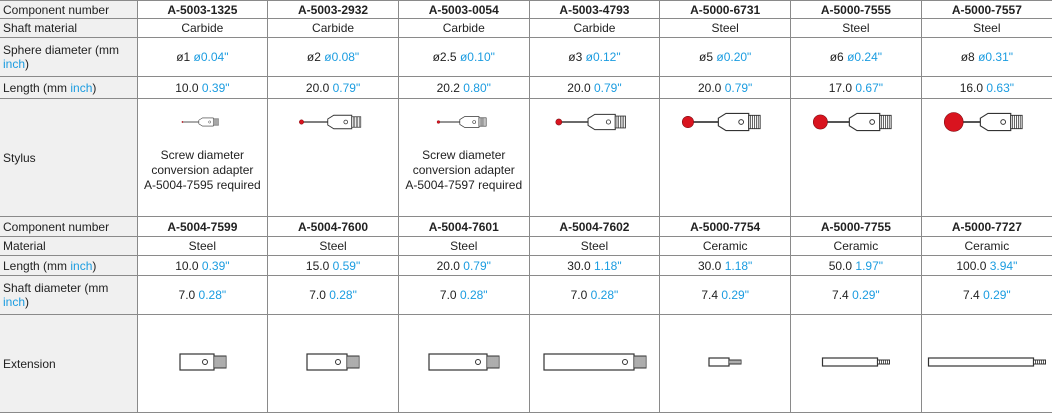 Image resolution: width=1052 pixels, height=413 pixels. Describe the element at coordinates (346, 265) in the screenshot. I see `unit-text: 0.59"` at that location.